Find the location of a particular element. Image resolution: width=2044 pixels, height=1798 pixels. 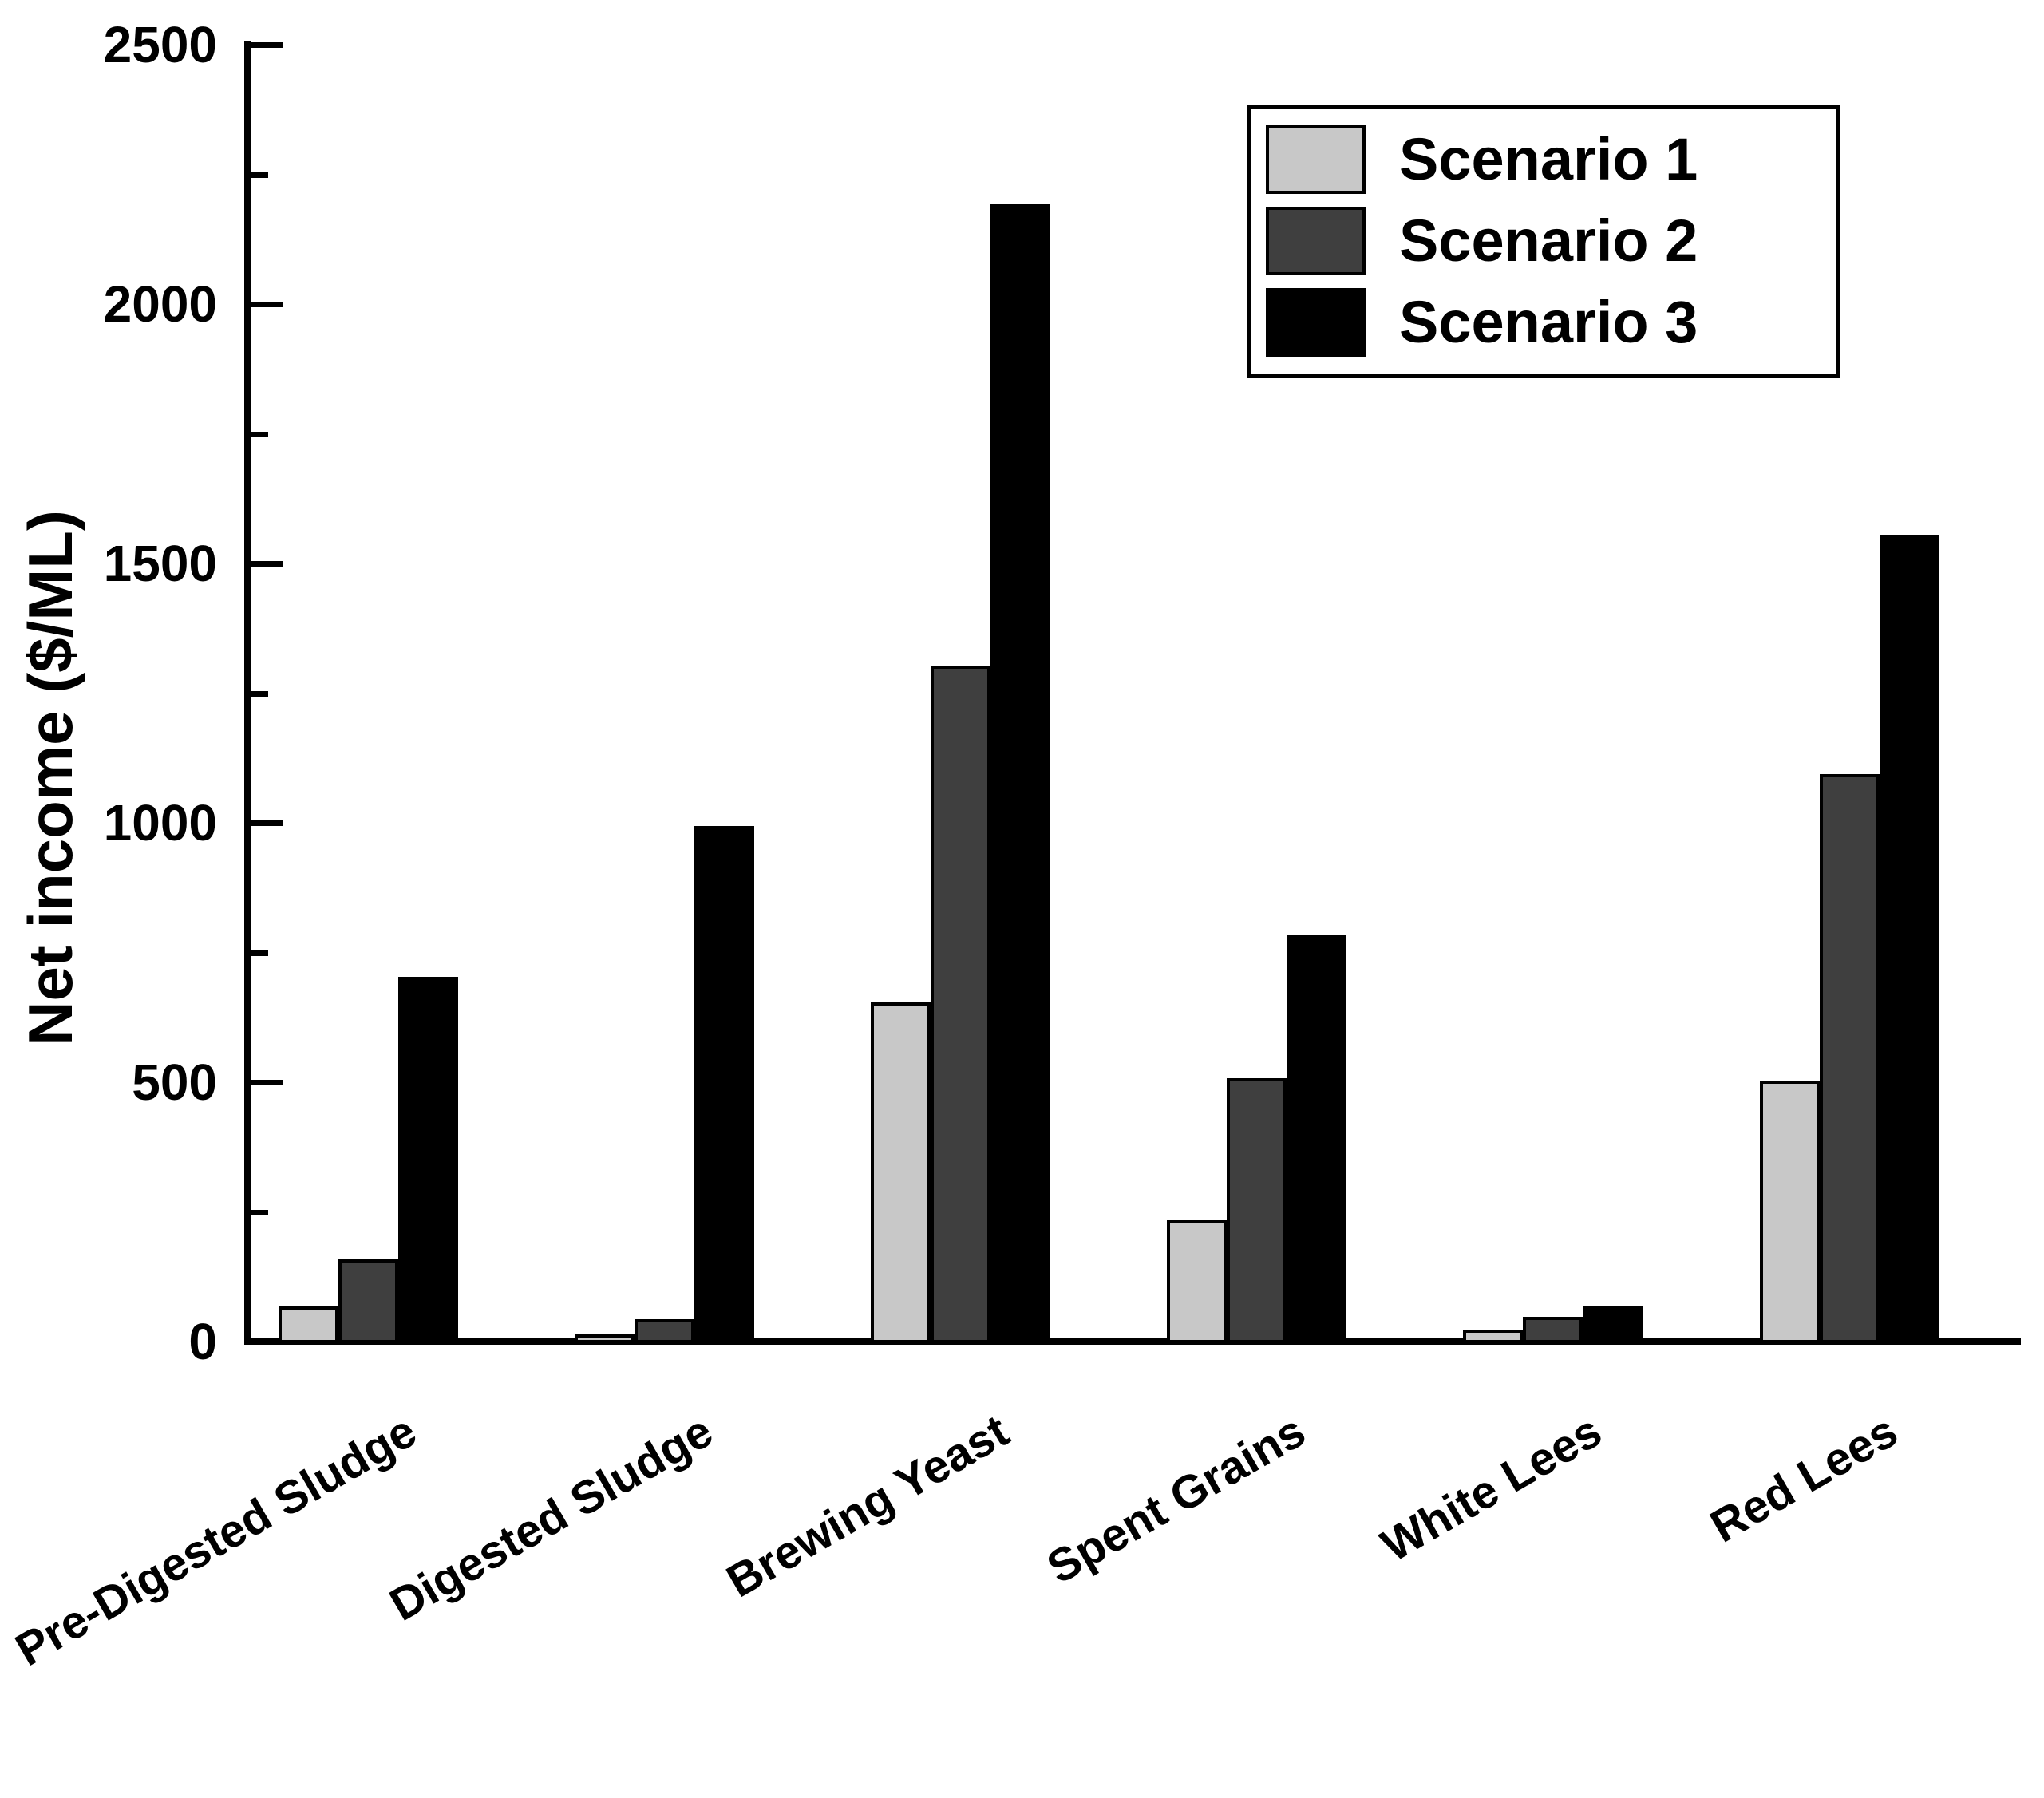

x-category-label-red-lees: Red Lees is located at coordinates (1804, 1479).